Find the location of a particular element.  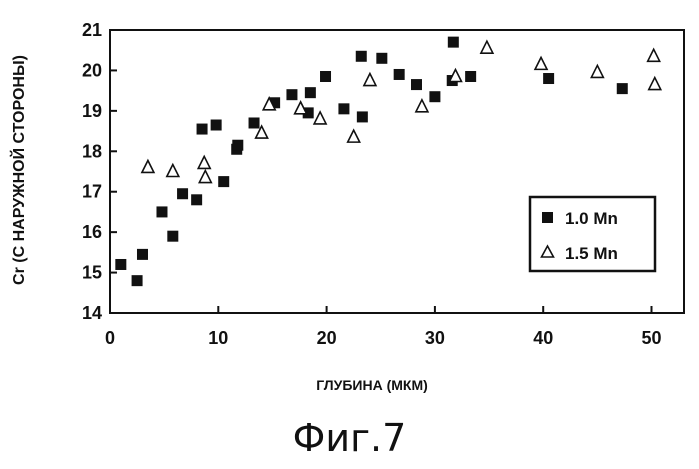

y-tick-label: 17 is located at coordinates (92, 192).